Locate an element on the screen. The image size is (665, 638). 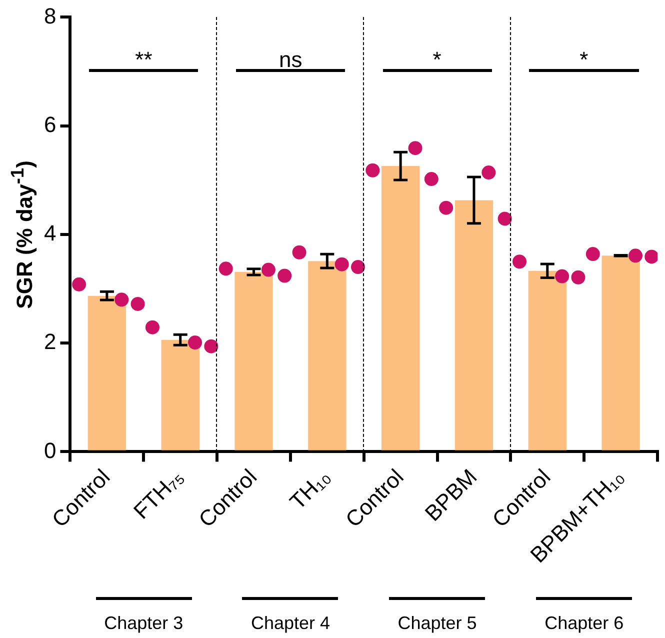
text: Chapter 3 is located at coordinates (144, 623).